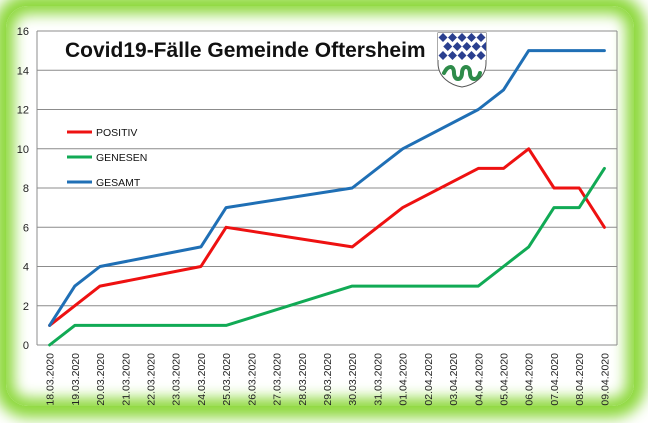 The height and width of the screenshot is (423, 648). What do you see at coordinates (76, 379) in the screenshot?
I see `x-tick-label: 19.03.2020` at bounding box center [76, 379].